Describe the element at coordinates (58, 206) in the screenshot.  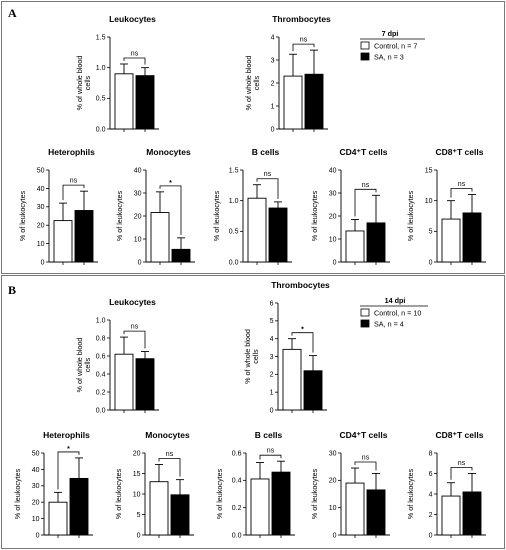
I see `chart-a-2: 0 10 20 30 40 50 % of leukocytes Heterophils ns` at that location.